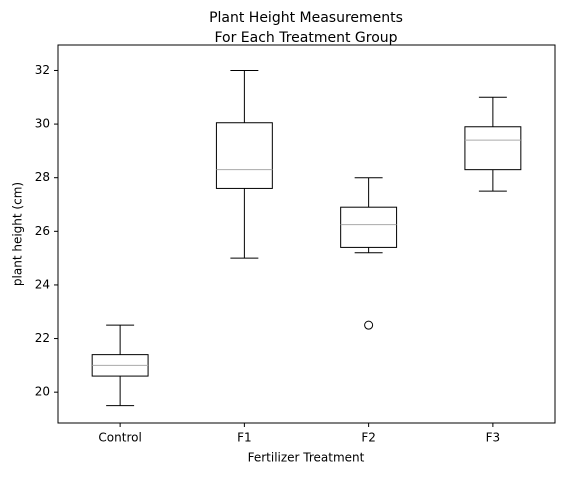  I want to click on y-tick-label: 28, so click(42, 177).